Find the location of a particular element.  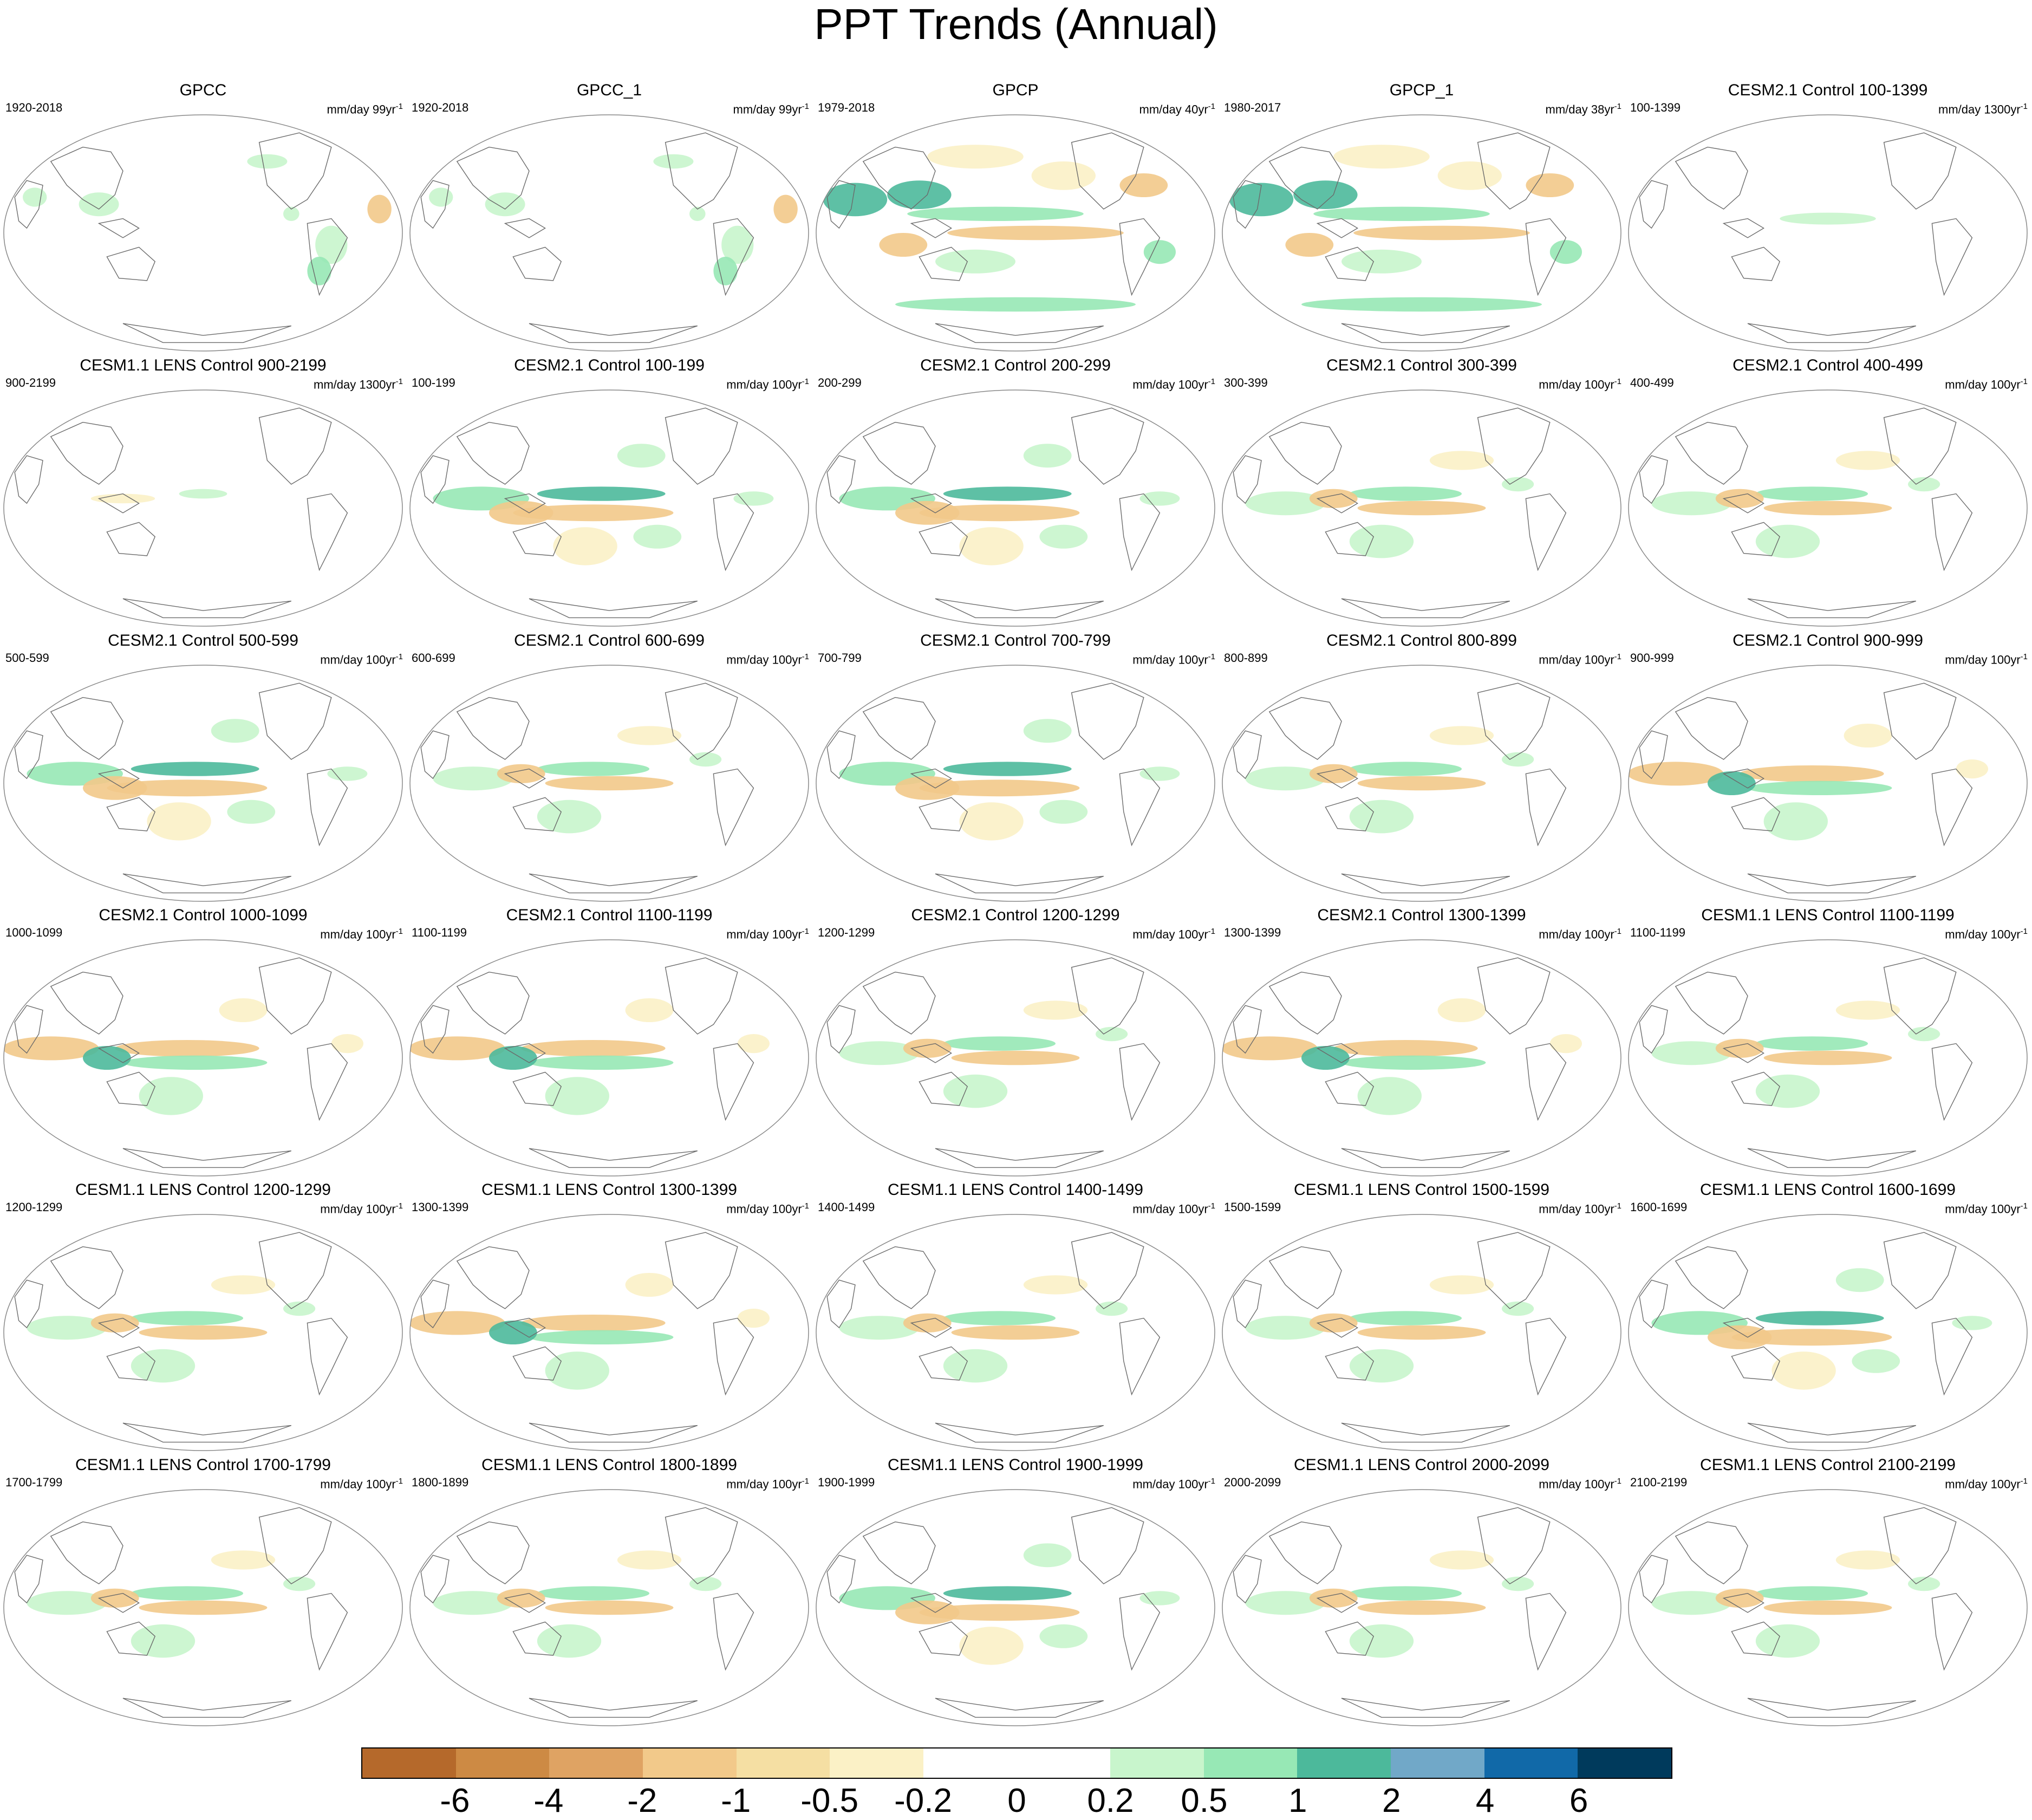

panel-period: 400-499 is located at coordinates (1652, 382).